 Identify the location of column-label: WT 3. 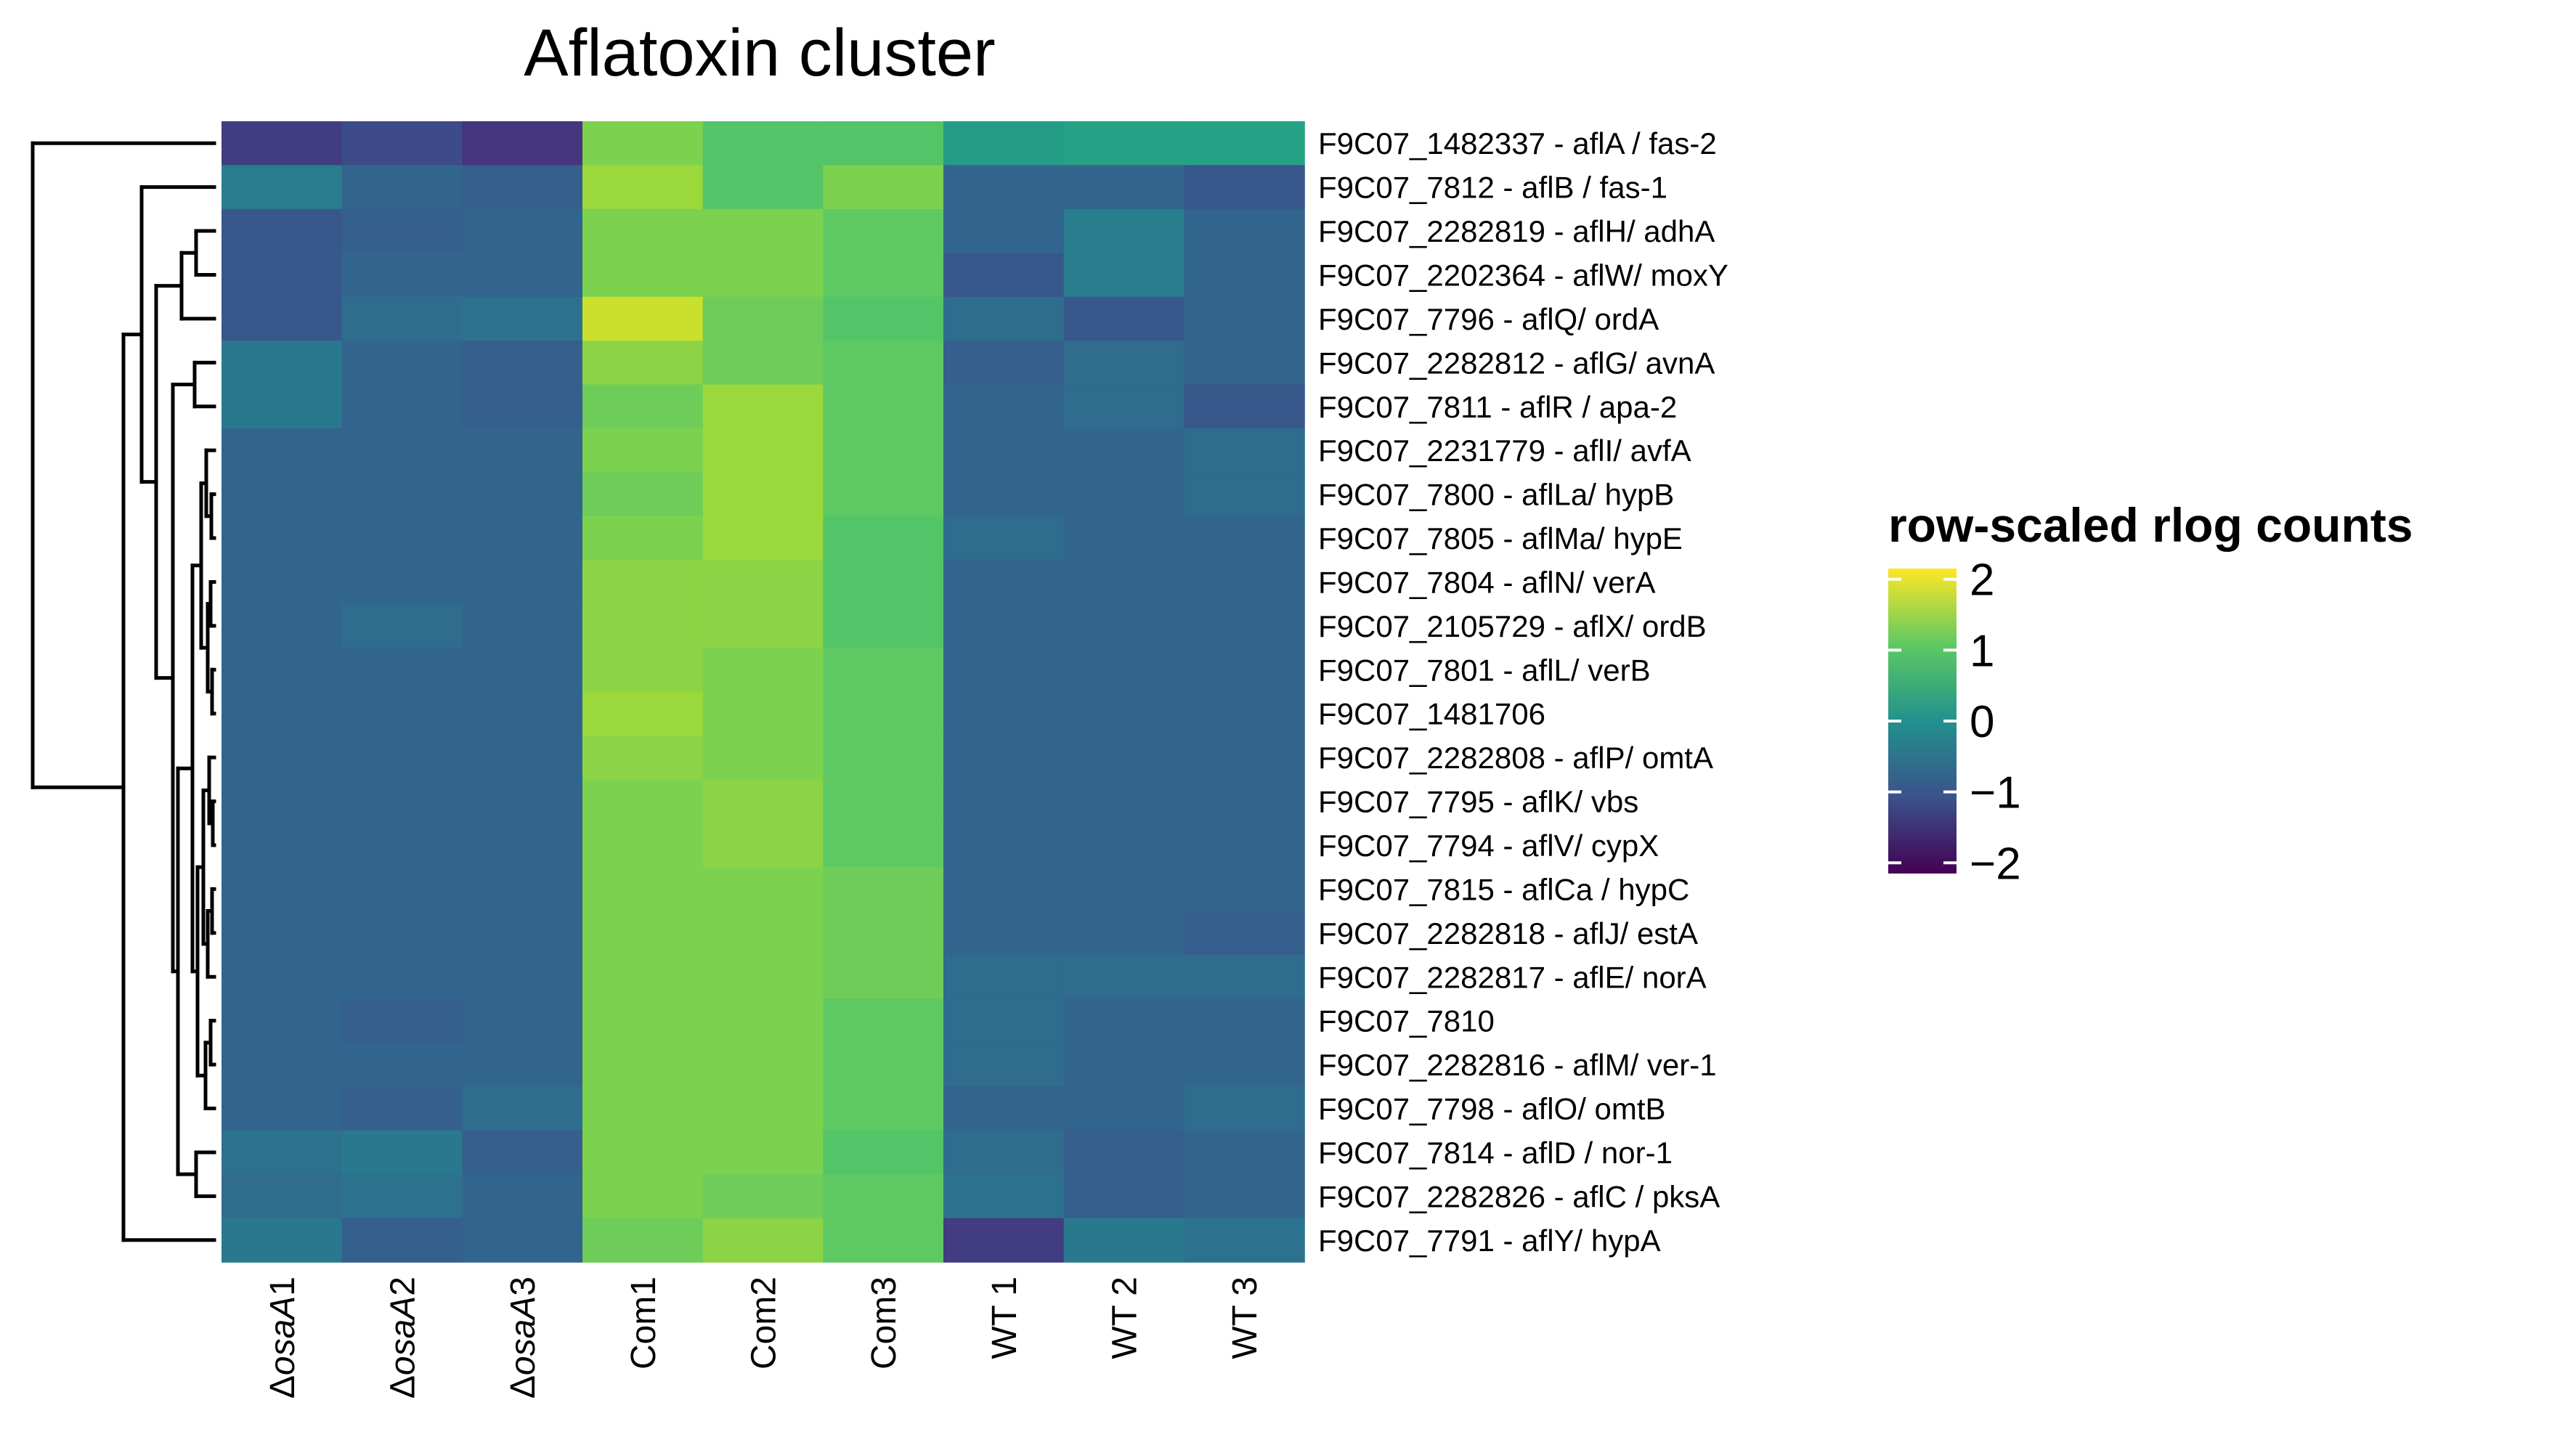
(1245, 1318).